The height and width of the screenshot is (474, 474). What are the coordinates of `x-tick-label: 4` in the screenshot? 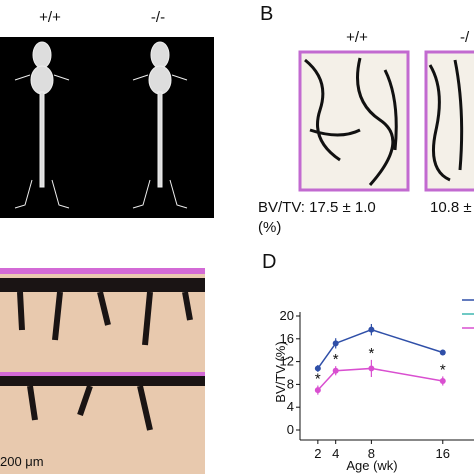 It's located at (335, 453).